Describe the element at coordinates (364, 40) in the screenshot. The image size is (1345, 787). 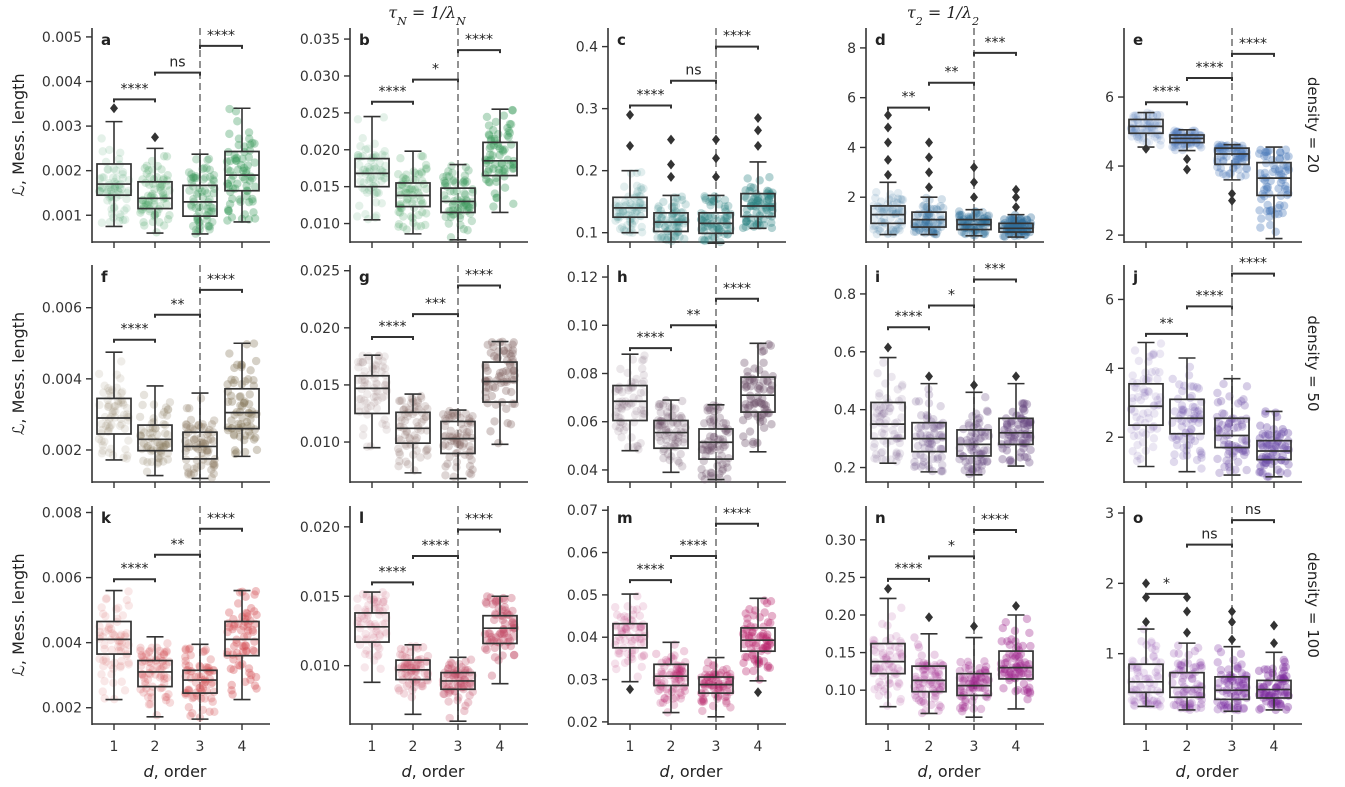
I see `panel-letter: b` at that location.